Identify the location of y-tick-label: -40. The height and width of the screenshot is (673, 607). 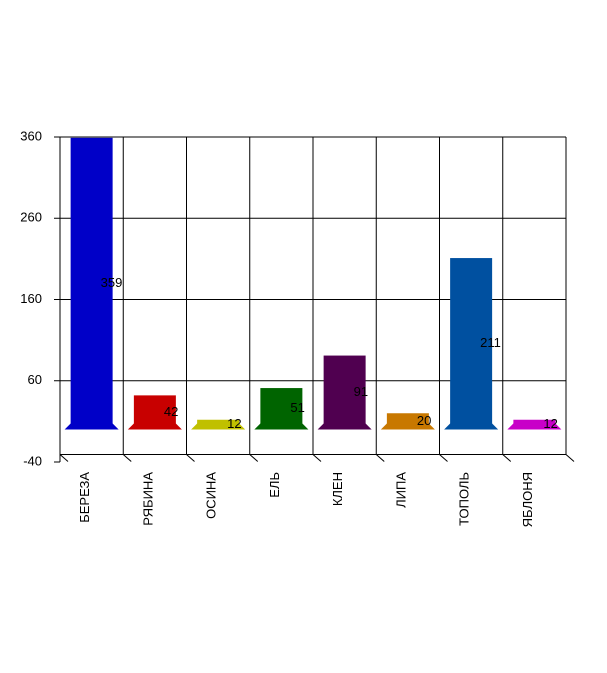
(32, 460).